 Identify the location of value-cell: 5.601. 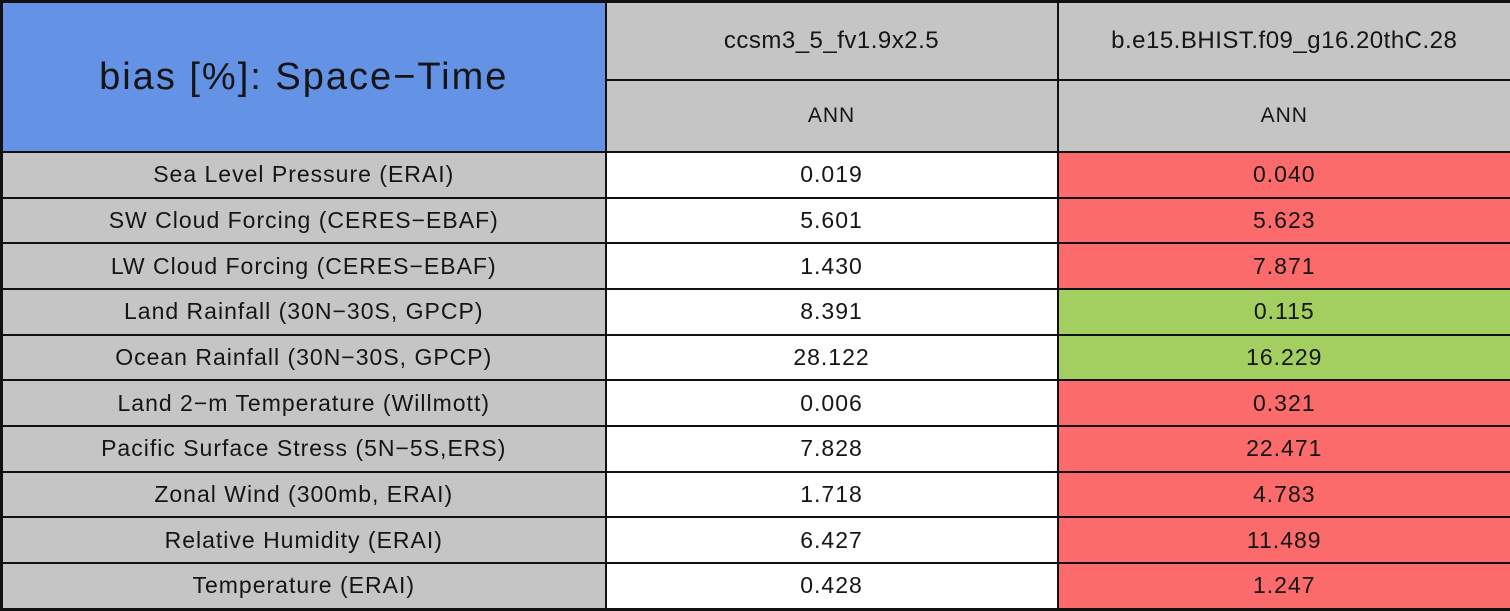
(831, 220).